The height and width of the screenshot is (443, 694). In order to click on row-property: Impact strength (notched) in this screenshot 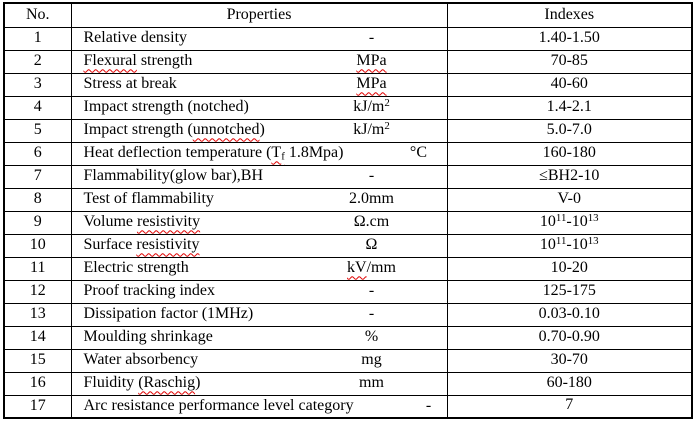, I will do `click(166, 107)`.